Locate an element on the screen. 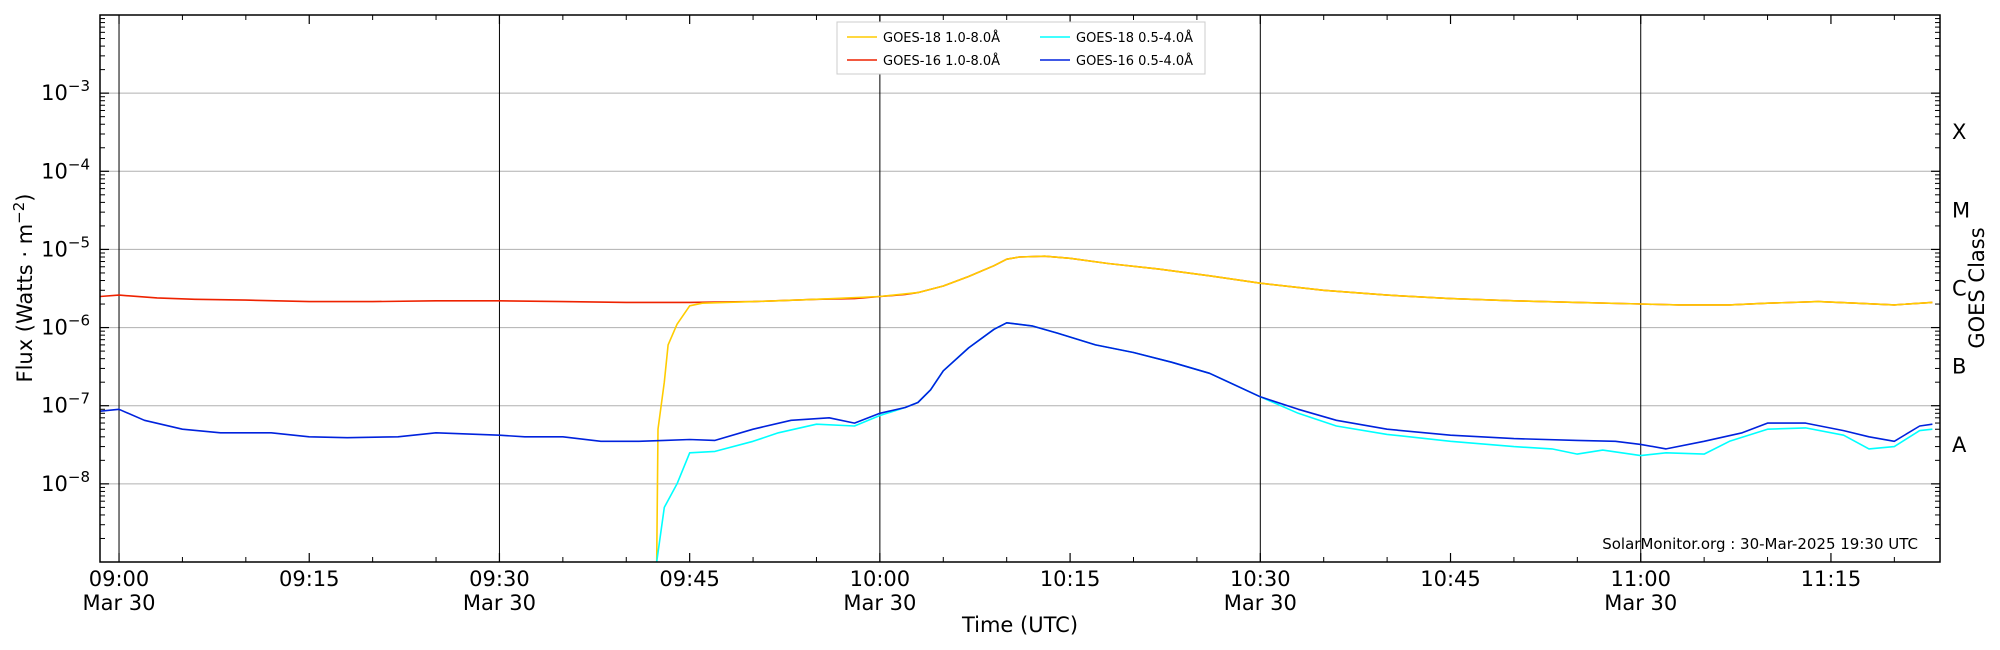 The image size is (2000, 650). y-tick-label: 10⁻⁴ is located at coordinates (65, 169).